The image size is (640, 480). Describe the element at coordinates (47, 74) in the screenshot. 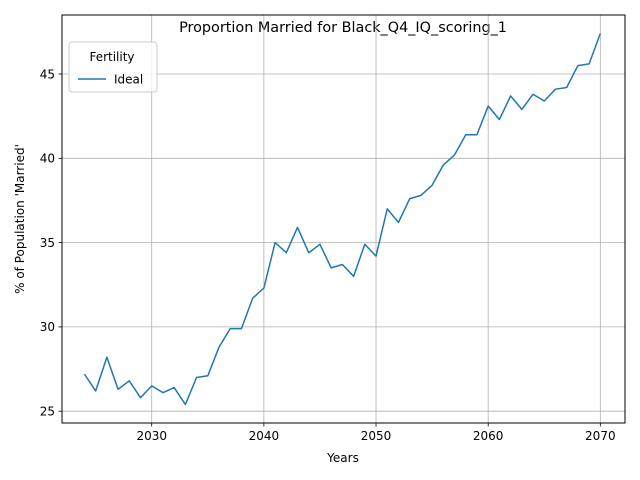

I see `y-tick-label: 45` at that location.